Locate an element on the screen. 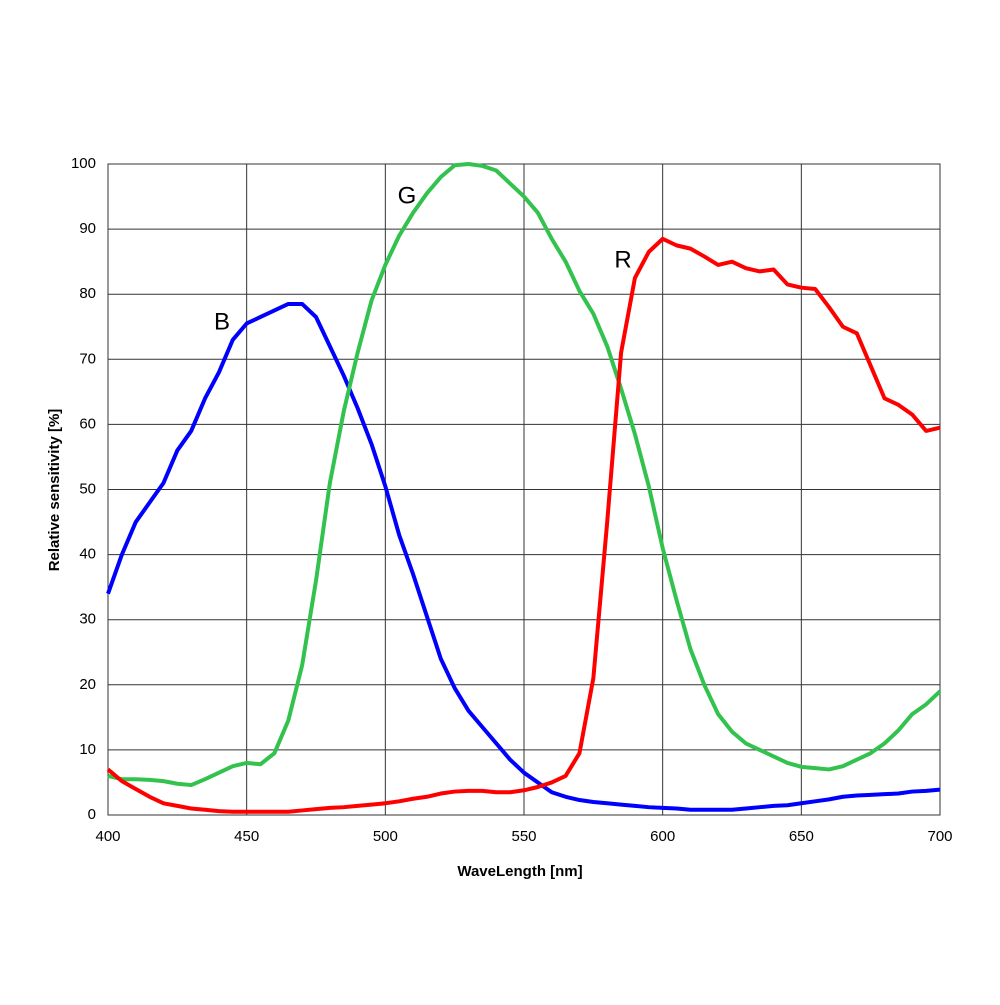 The image size is (1000, 1005). x-tick-label: 550 is located at coordinates (523, 836).